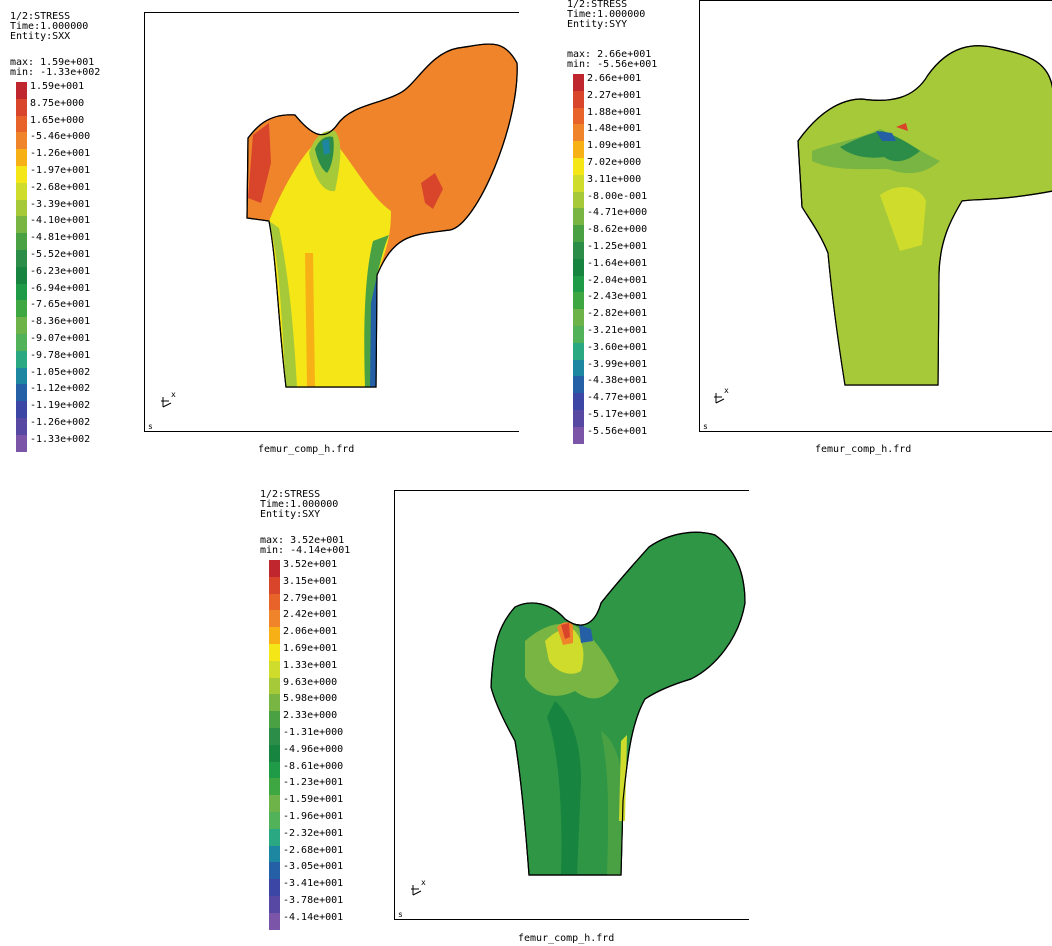 The height and width of the screenshot is (946, 1052). I want to click on legend-label: 2.06e+001, so click(310, 632).